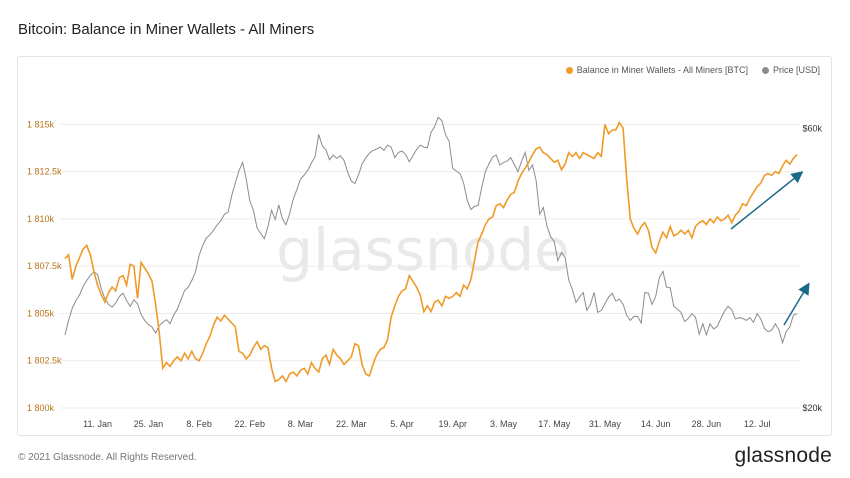  I want to click on left-tick-label: 1 802.5k, so click(44, 361).